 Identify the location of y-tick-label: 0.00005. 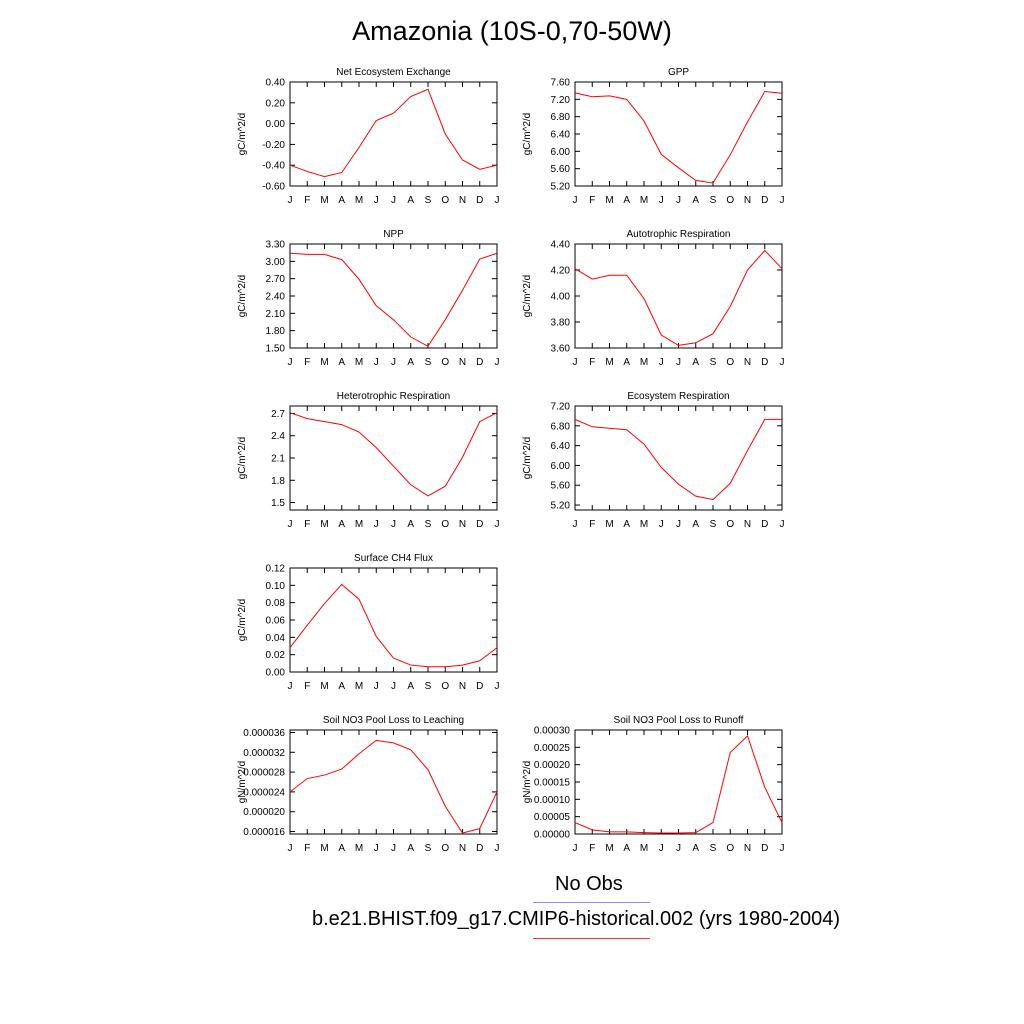
(552, 817).